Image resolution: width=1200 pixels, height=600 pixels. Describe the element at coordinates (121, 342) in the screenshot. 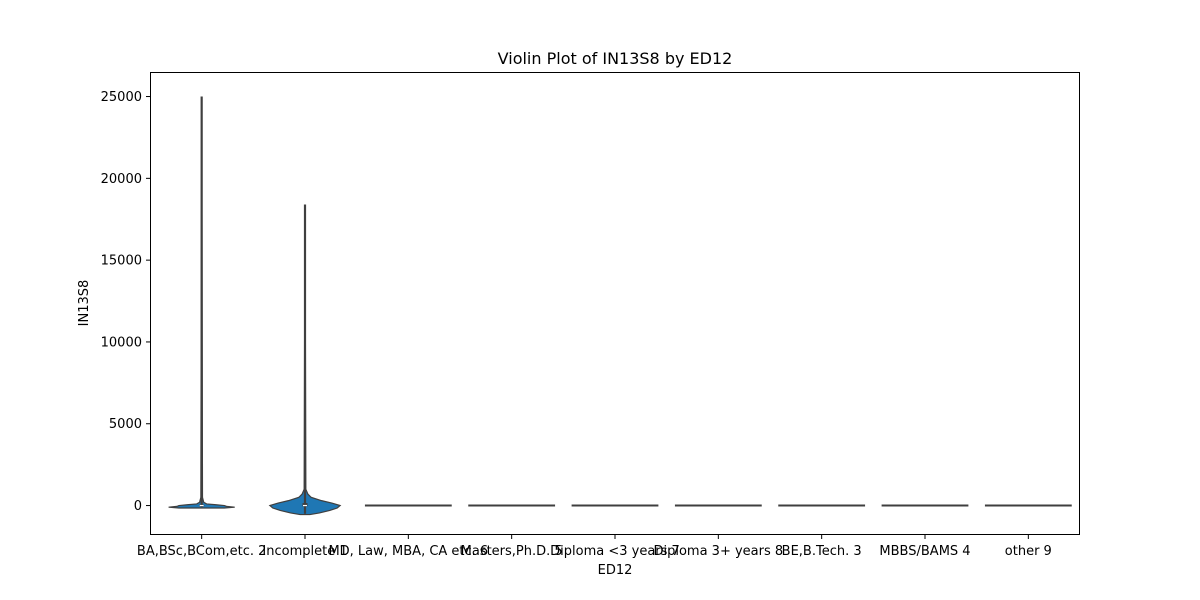

I see `y-tick-label: 10000` at that location.